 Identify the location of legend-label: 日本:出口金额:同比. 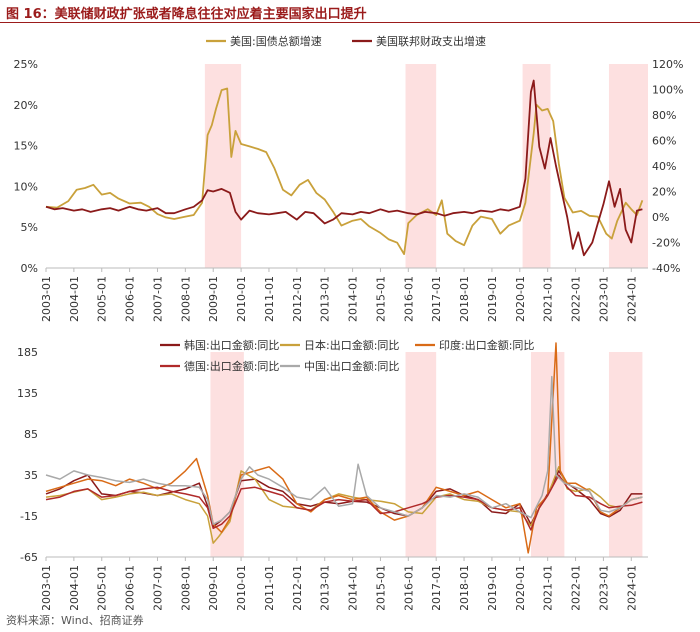
(351, 345).